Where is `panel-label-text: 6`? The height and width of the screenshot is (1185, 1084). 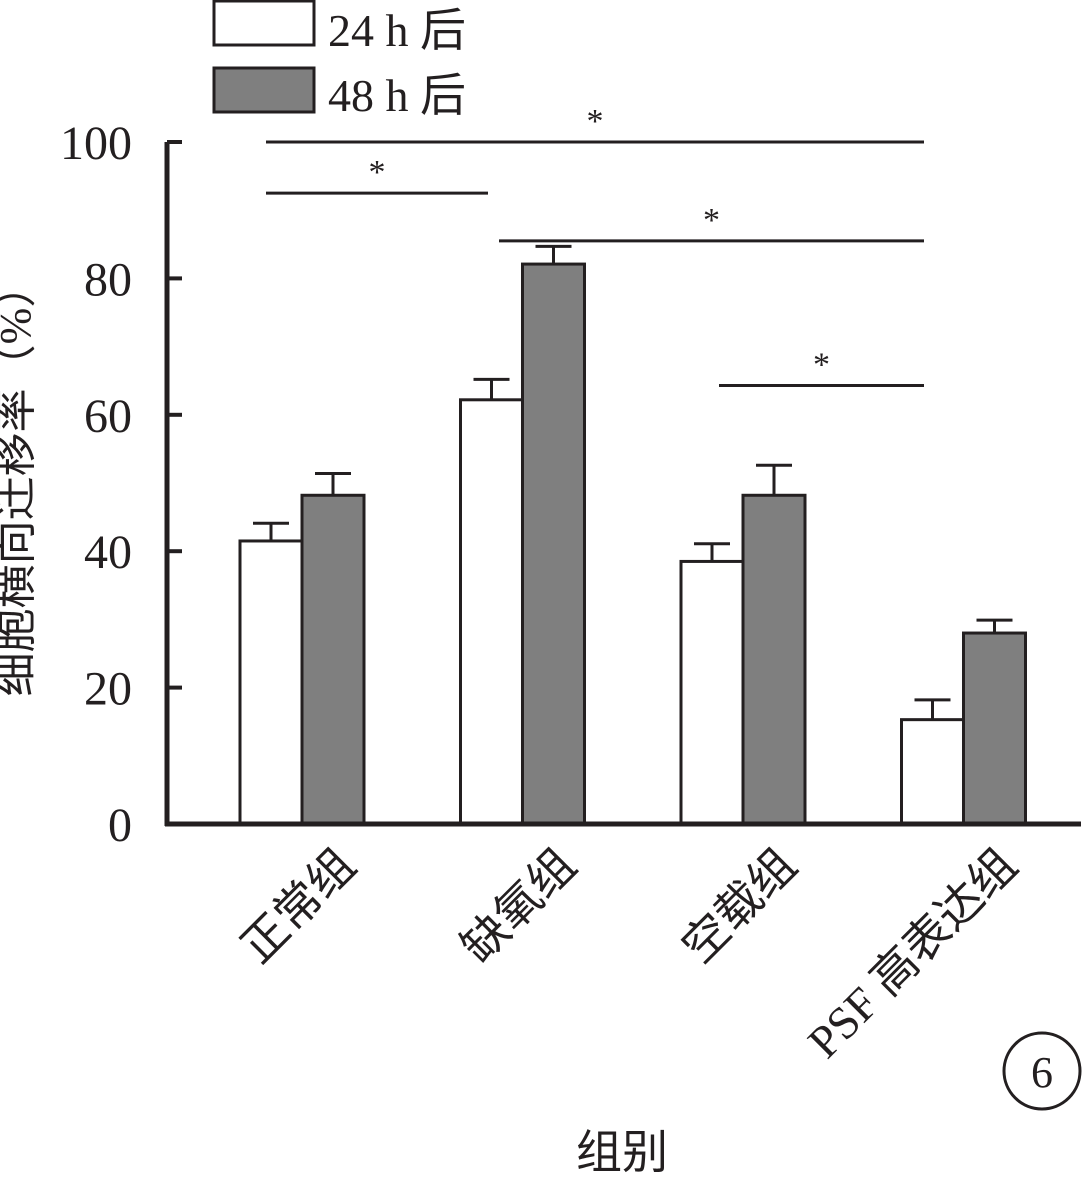
panel-label-text: 6 is located at coordinates (1042, 1072).